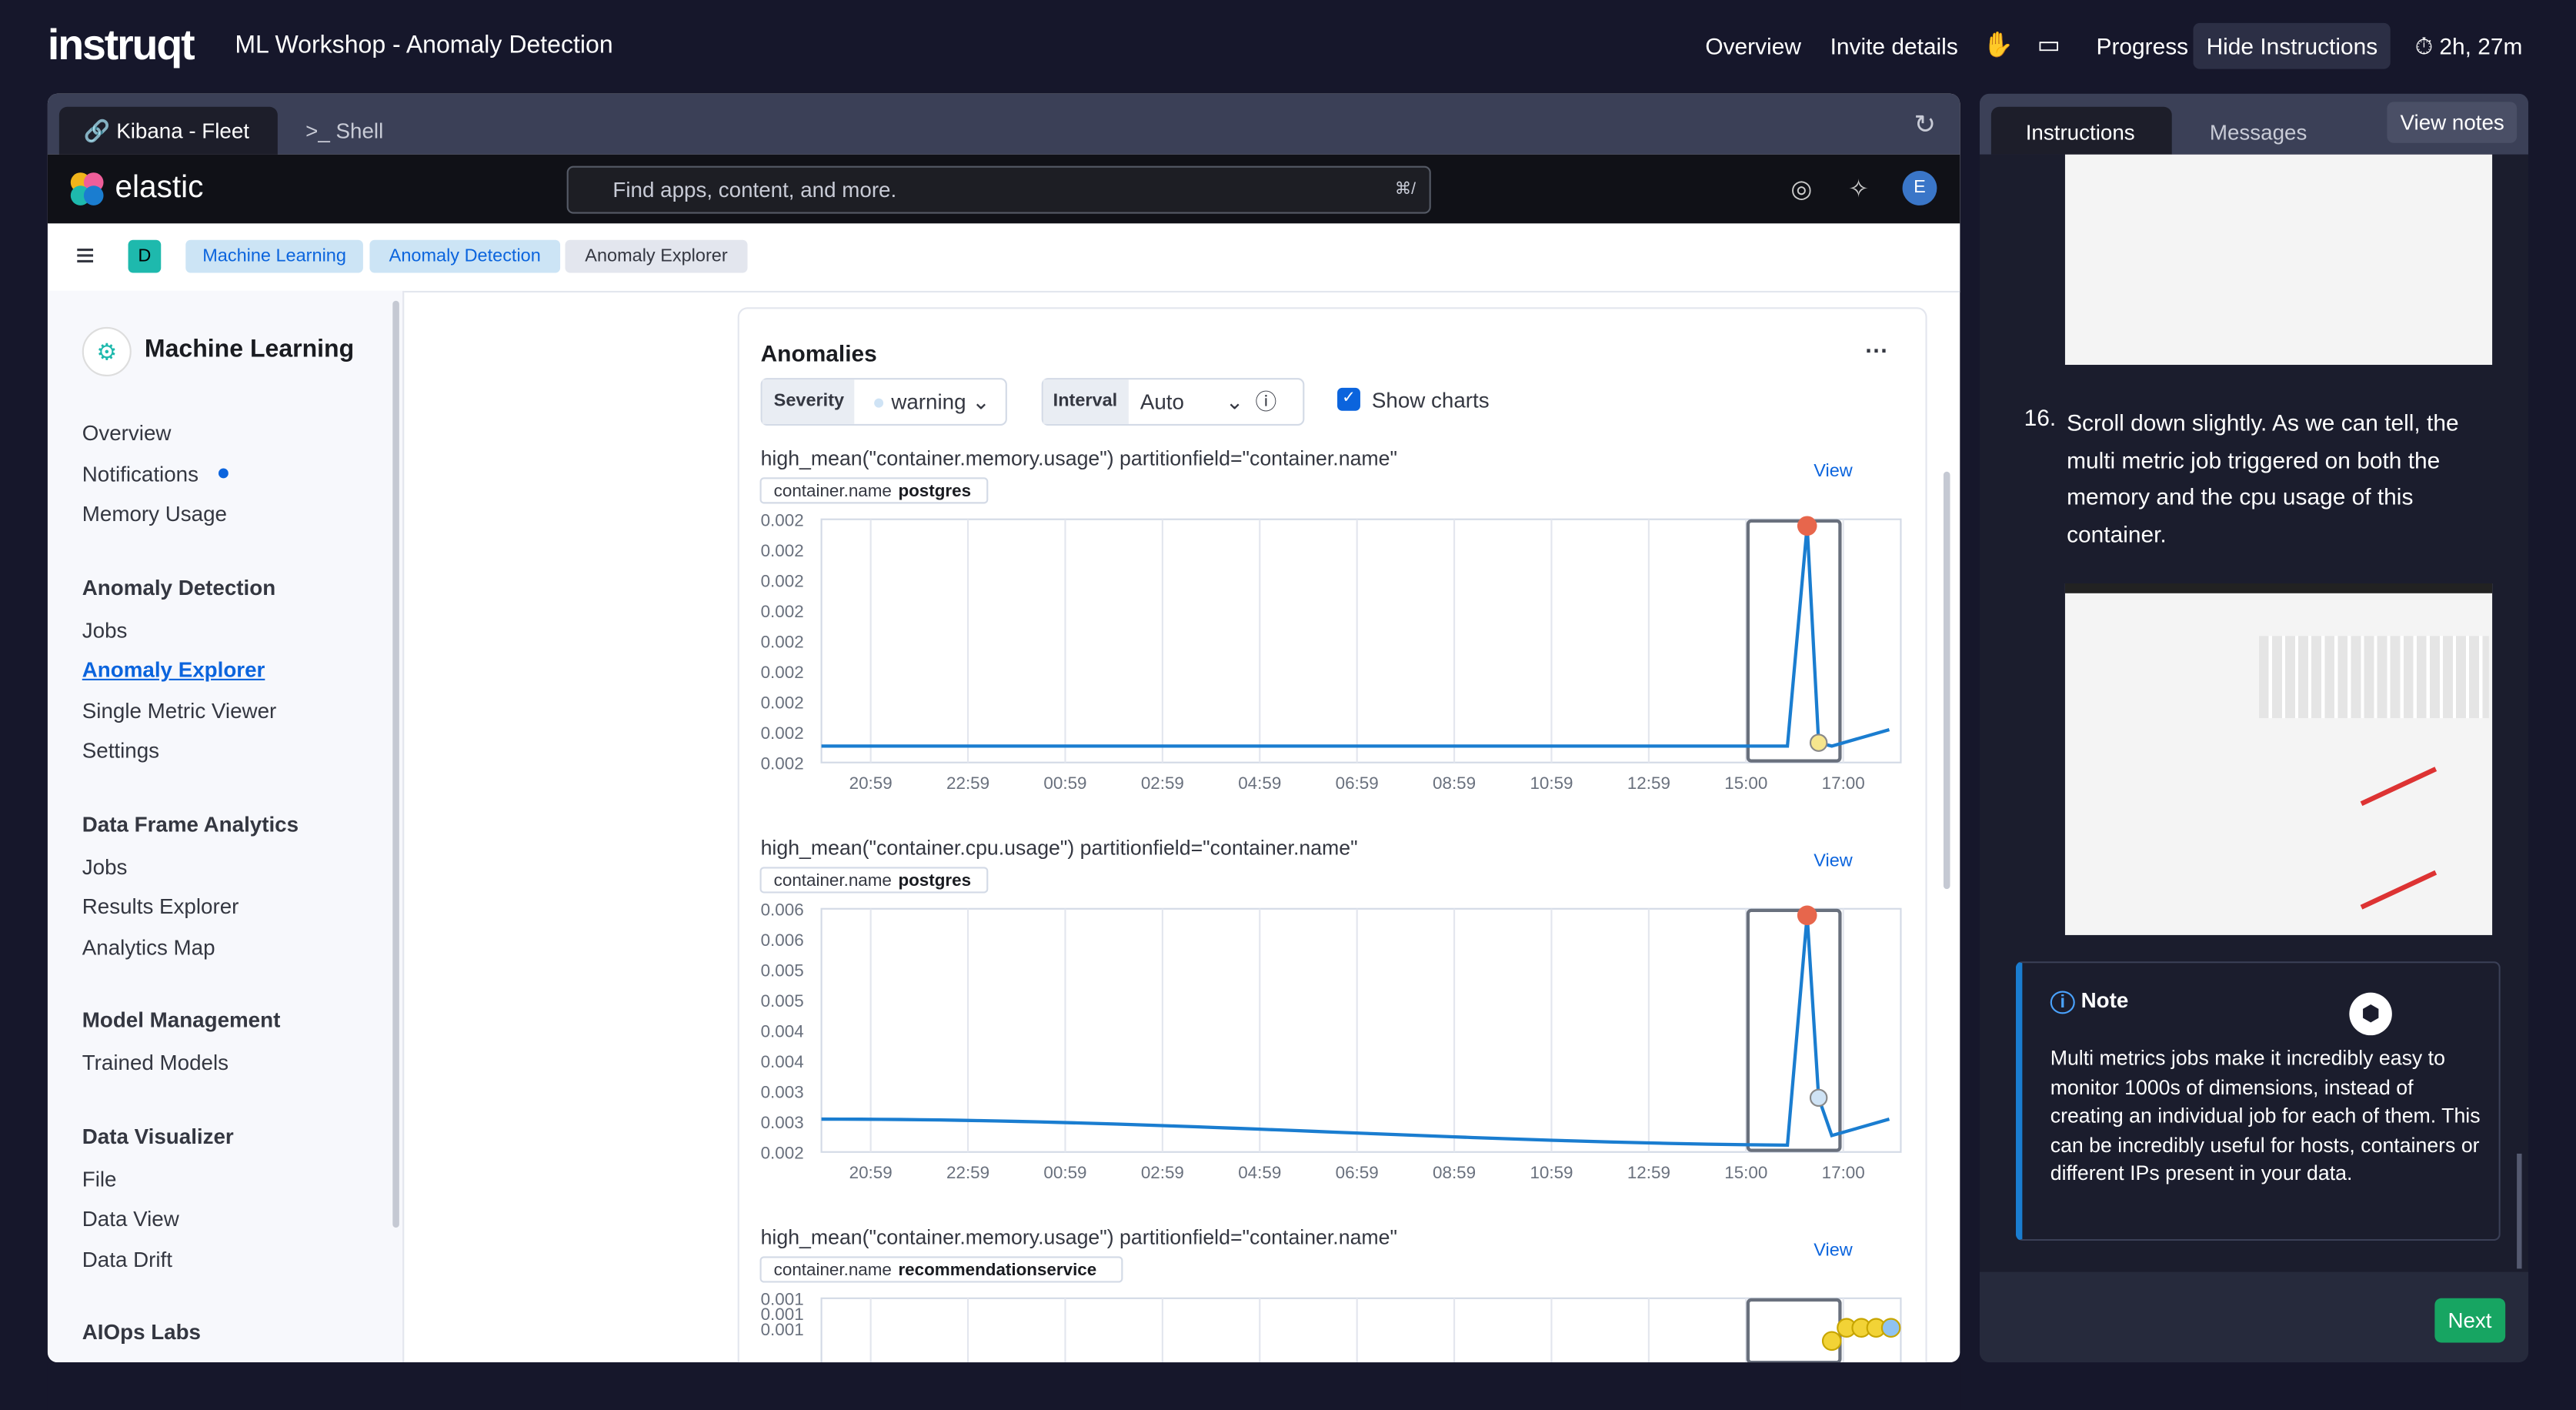  I want to click on next-button: Next, so click(2470, 1320).